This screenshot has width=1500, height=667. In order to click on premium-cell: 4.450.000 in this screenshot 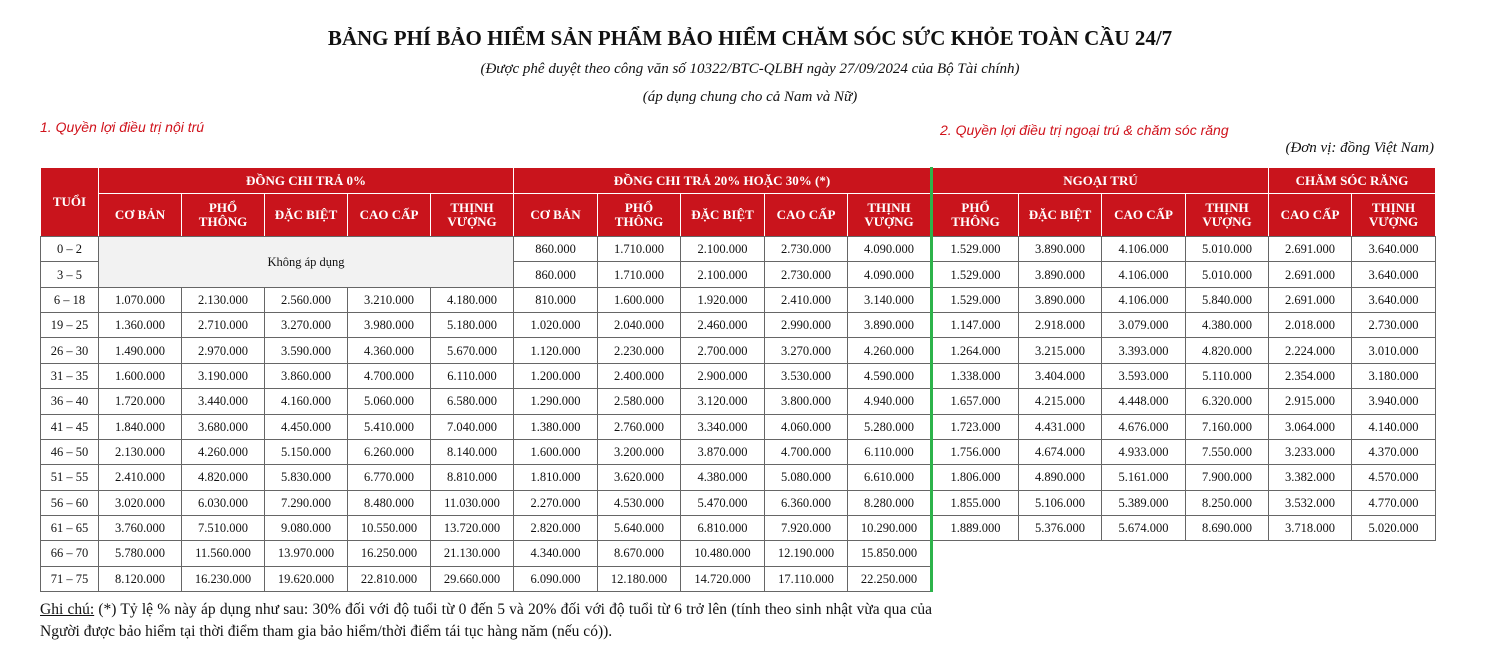, I will do `click(306, 426)`.